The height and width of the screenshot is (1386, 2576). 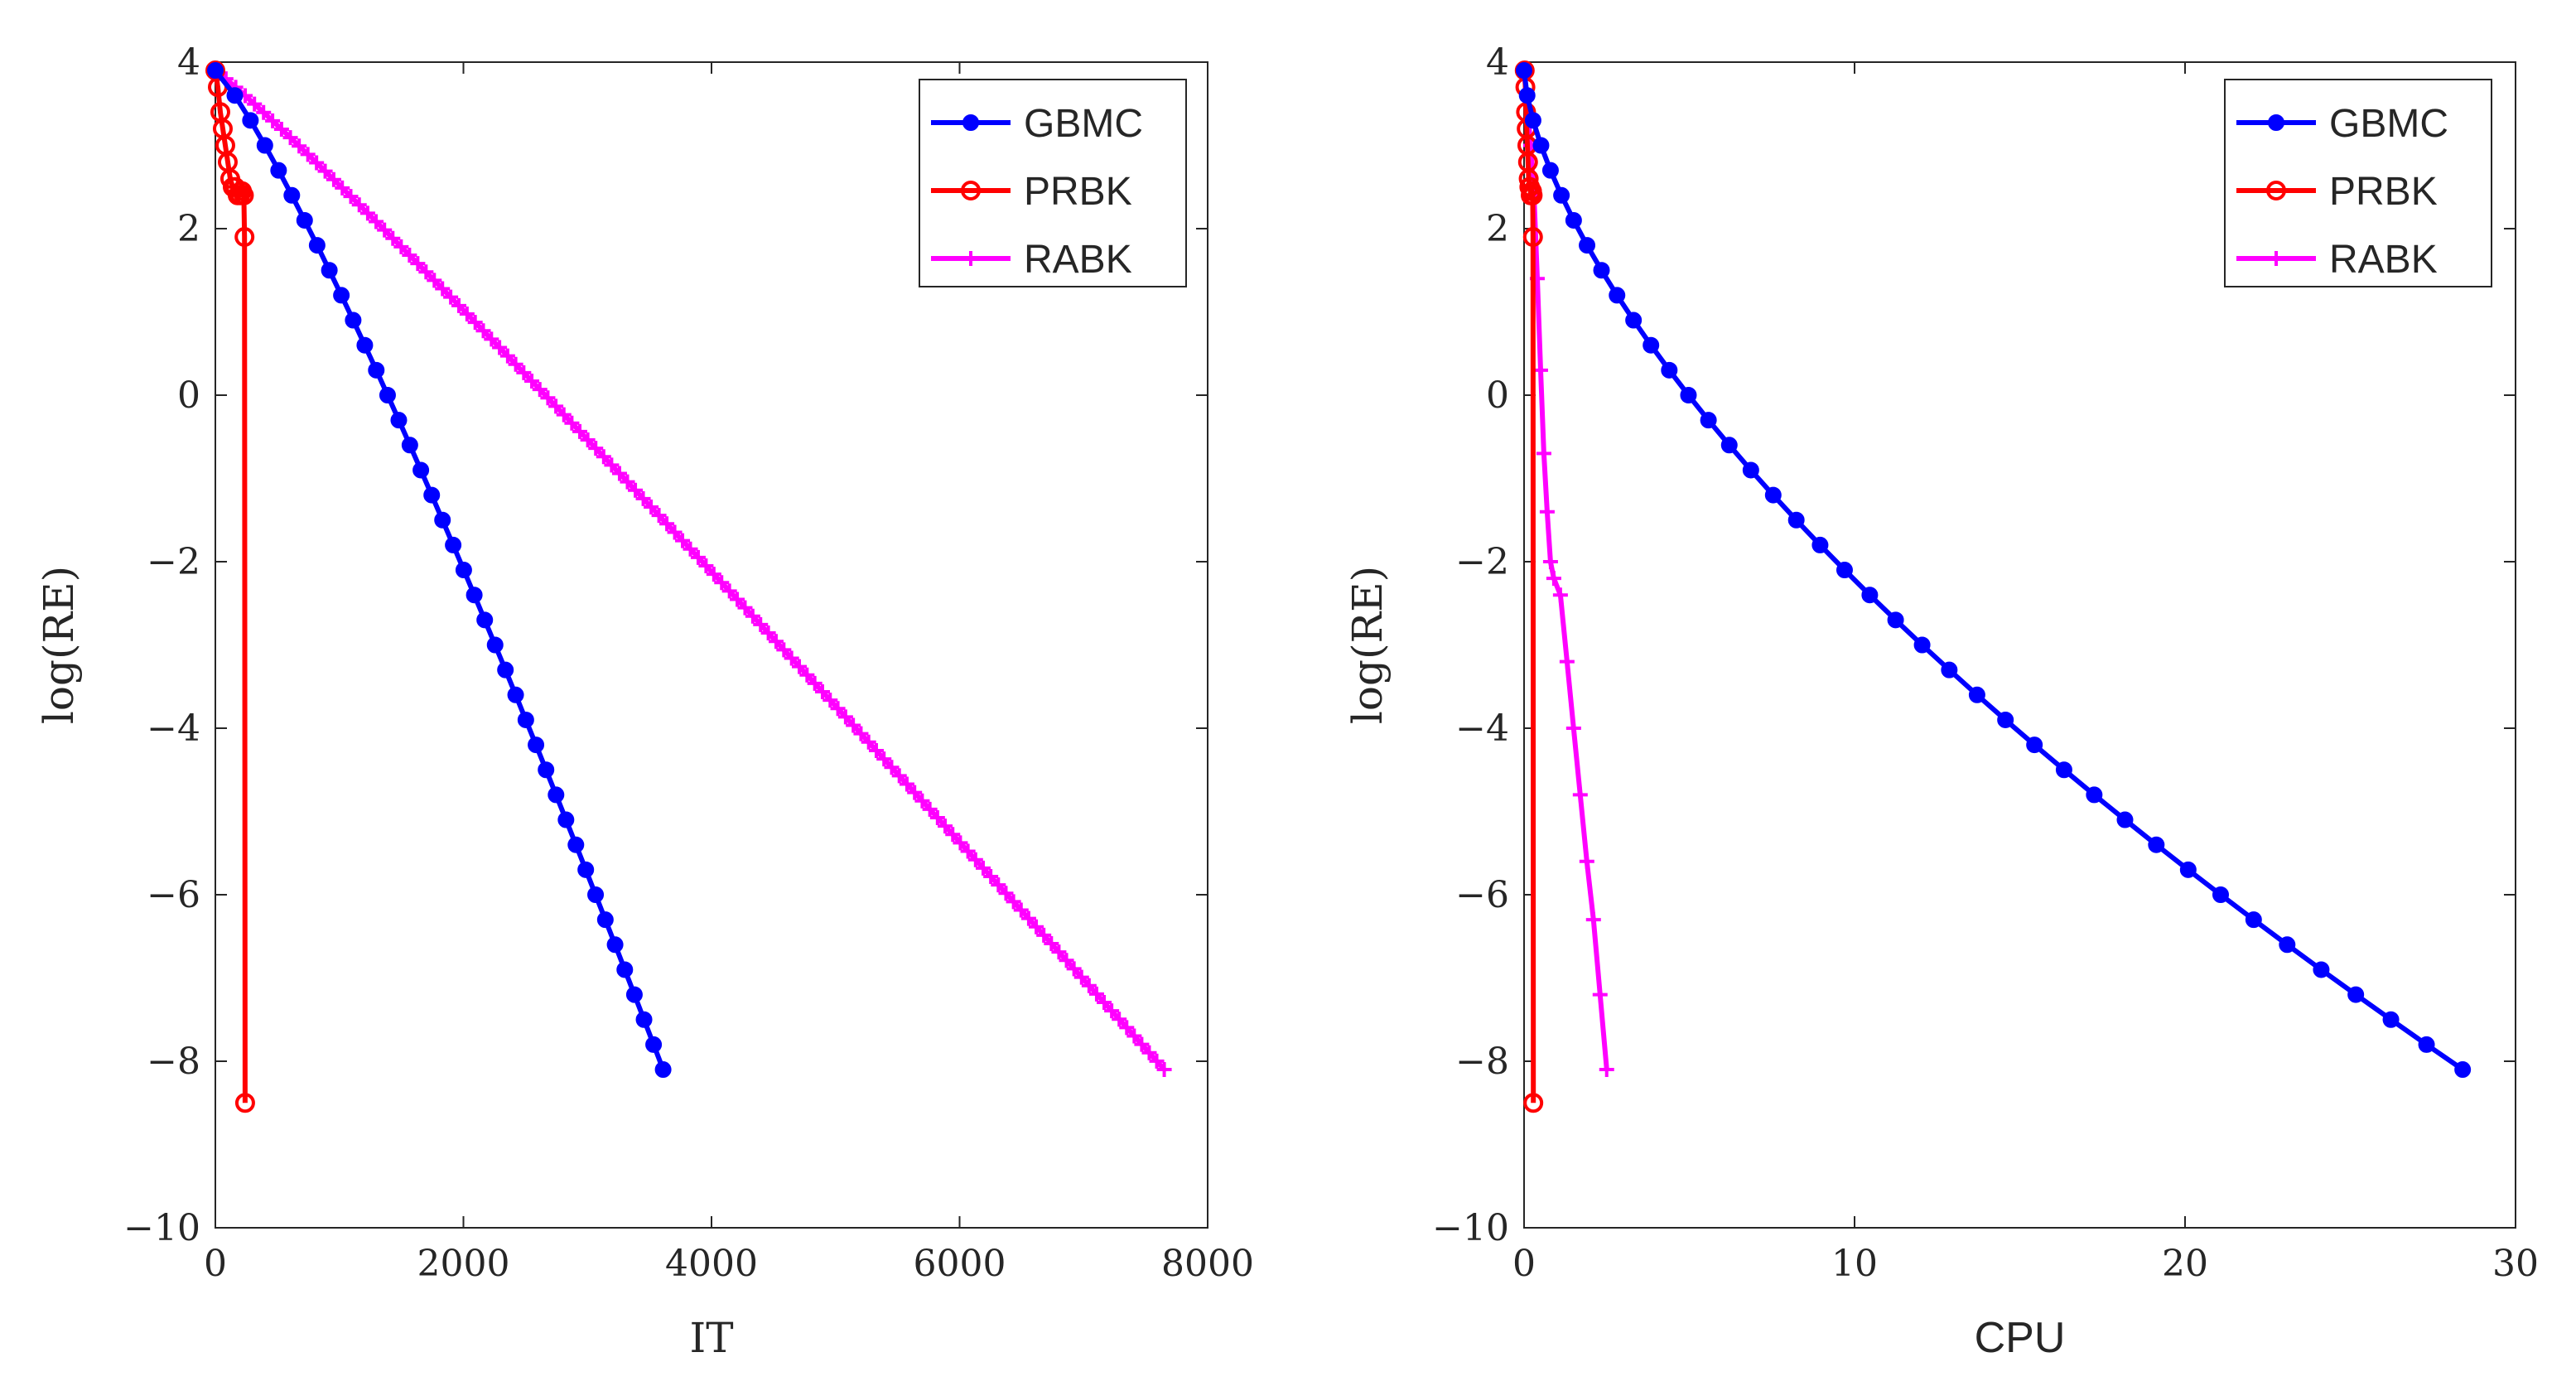 What do you see at coordinates (960, 1264) in the screenshot?
I see `x-tick-label: 6000` at bounding box center [960, 1264].